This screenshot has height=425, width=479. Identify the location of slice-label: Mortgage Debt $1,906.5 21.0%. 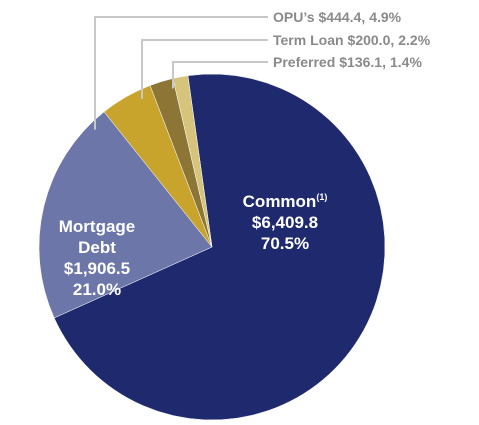
(97, 258).